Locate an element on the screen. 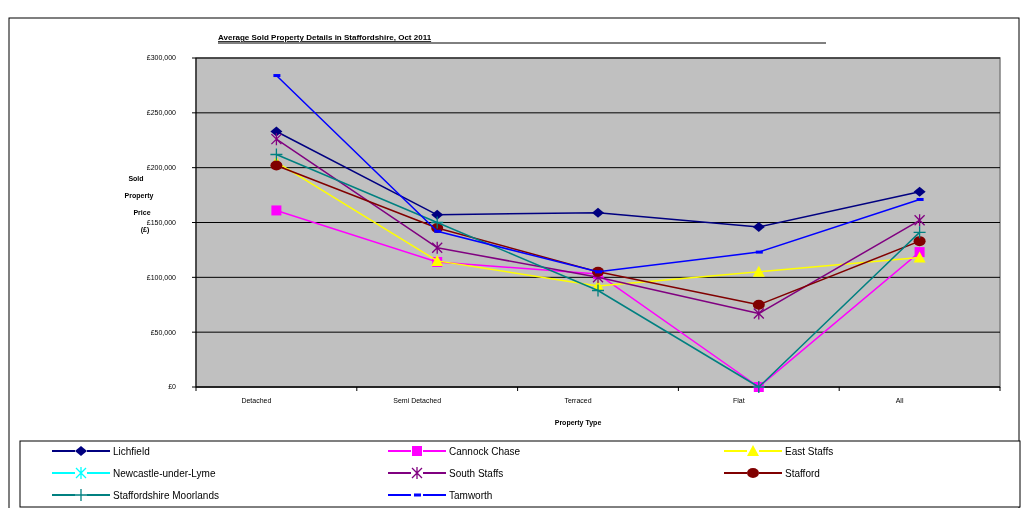 This screenshot has height=508, width=1026. legend-label: East Staffs is located at coordinates (809, 451).